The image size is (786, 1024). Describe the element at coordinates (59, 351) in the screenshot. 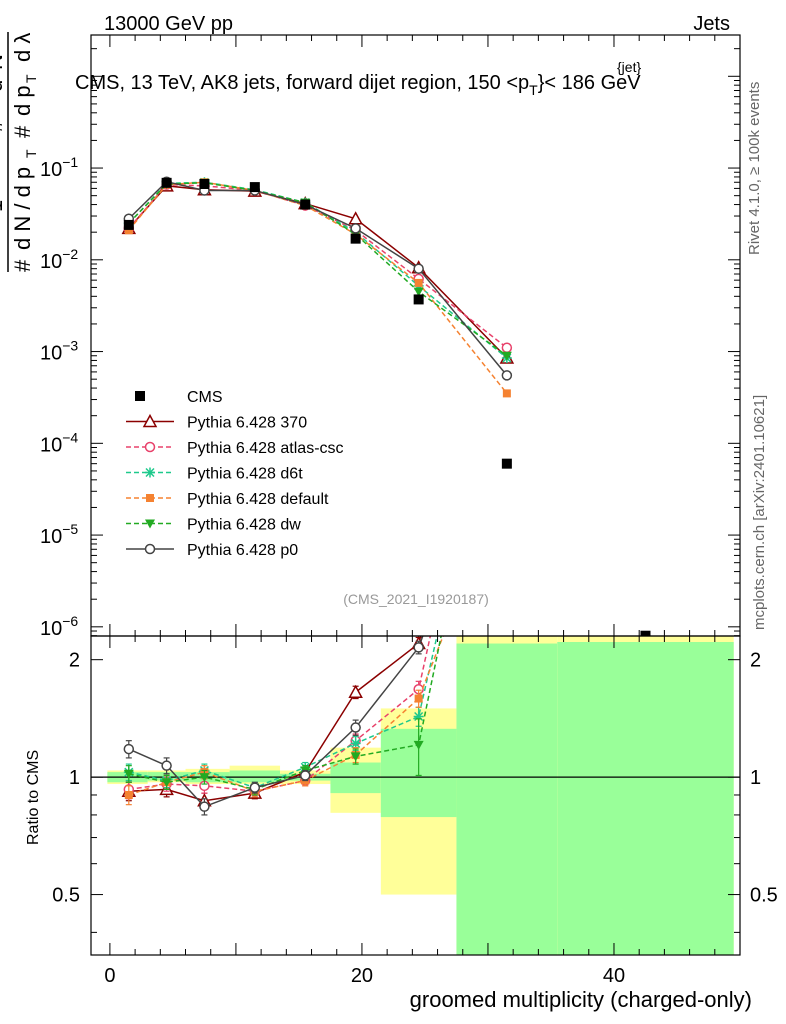

I see `y-tick-label: 10⁻³` at that location.